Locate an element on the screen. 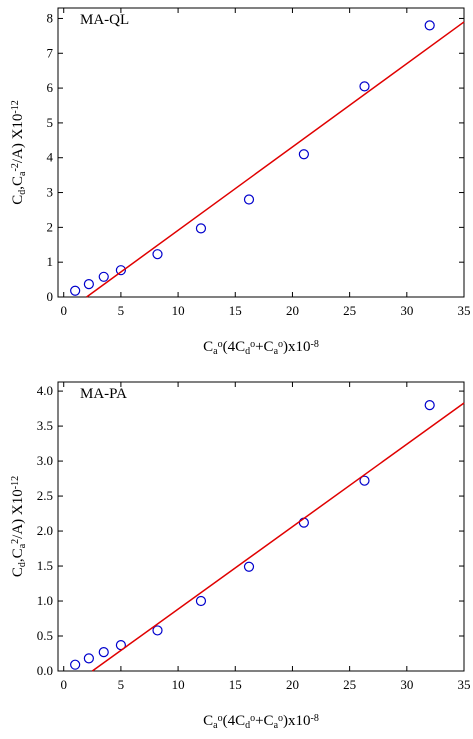 This screenshot has width=473, height=739. y-axis-label-part: 2 is located at coordinates (15, 541).